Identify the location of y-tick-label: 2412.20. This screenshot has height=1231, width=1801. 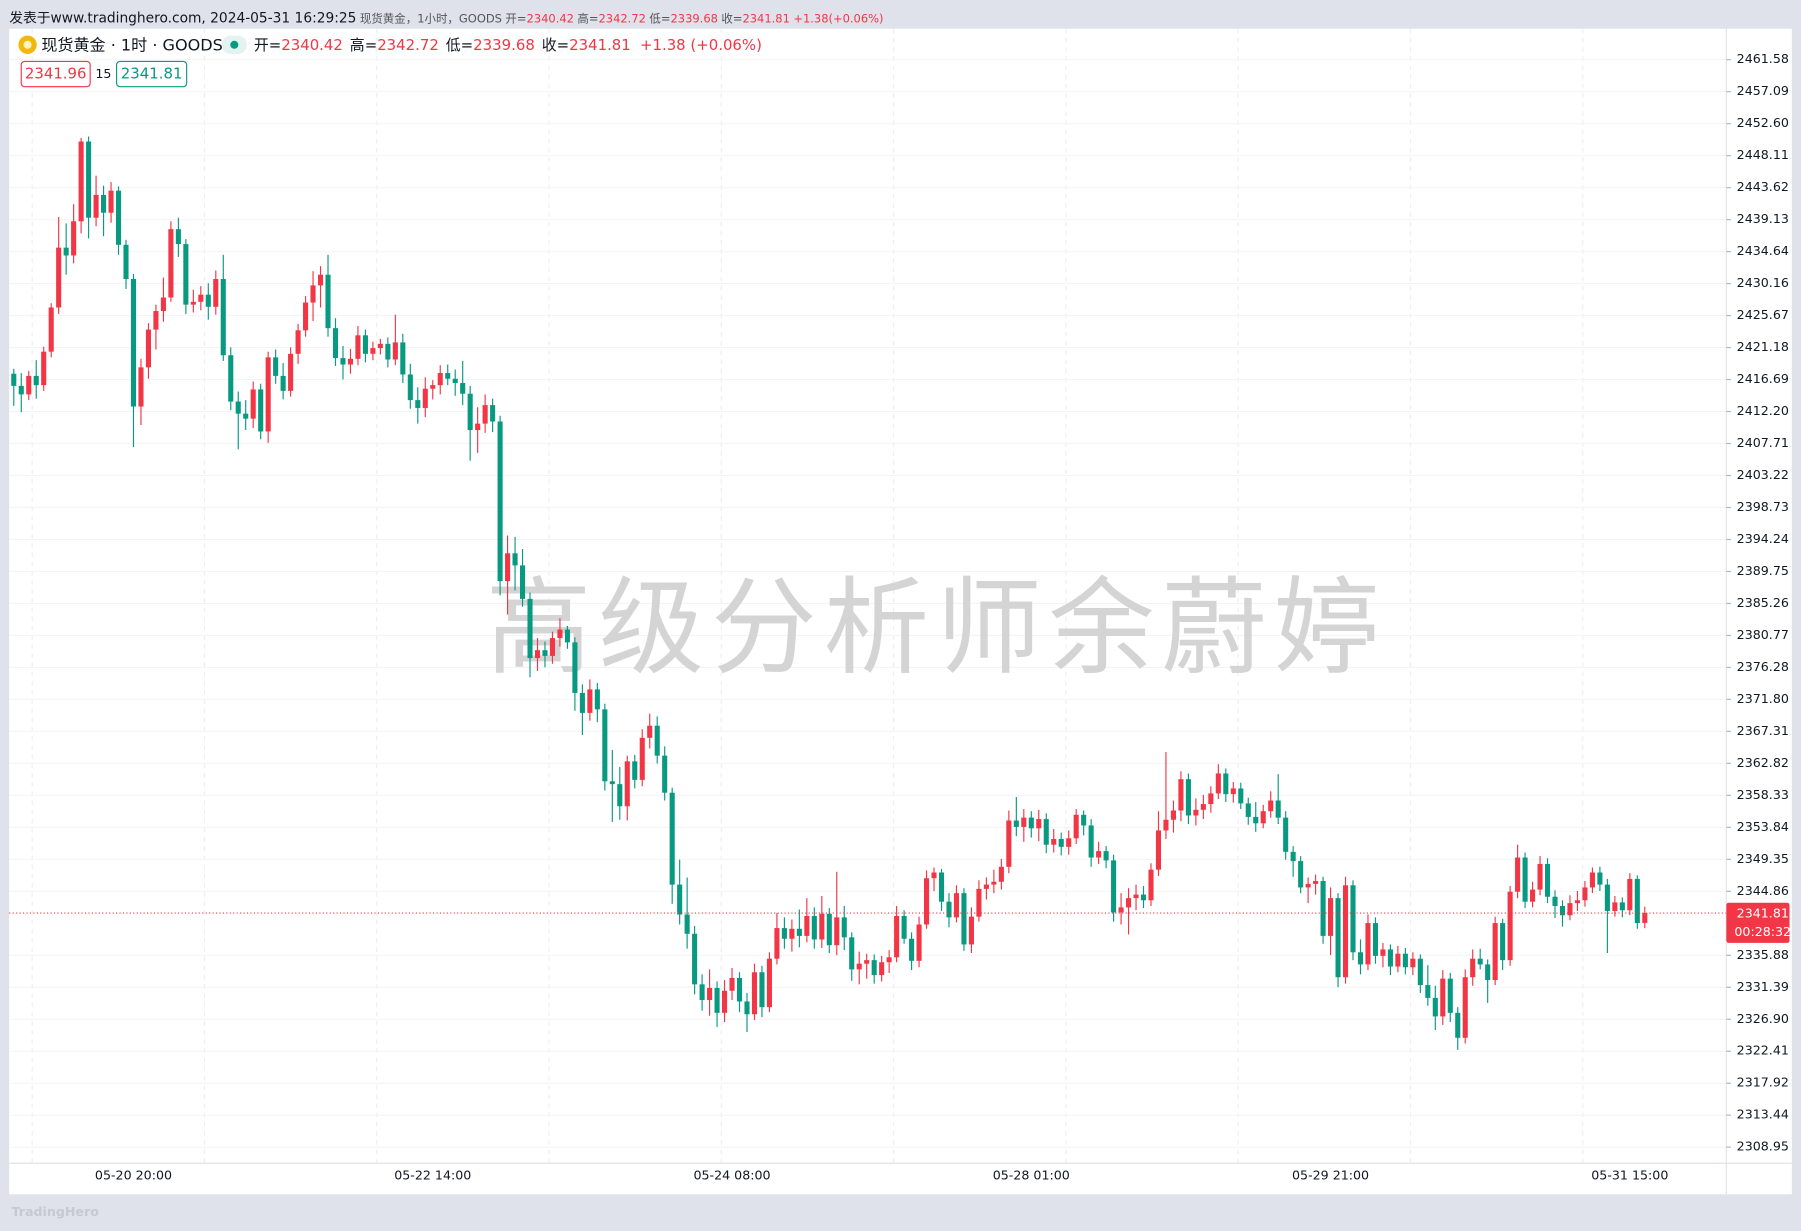
(1763, 410).